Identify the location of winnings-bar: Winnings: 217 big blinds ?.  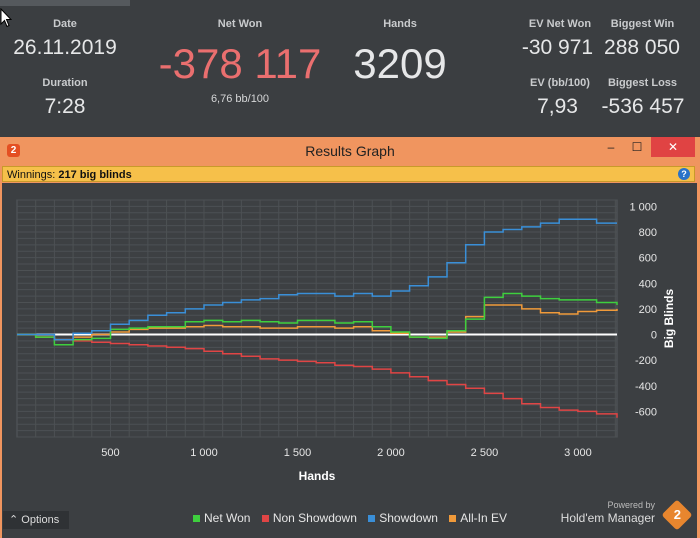
(348, 174).